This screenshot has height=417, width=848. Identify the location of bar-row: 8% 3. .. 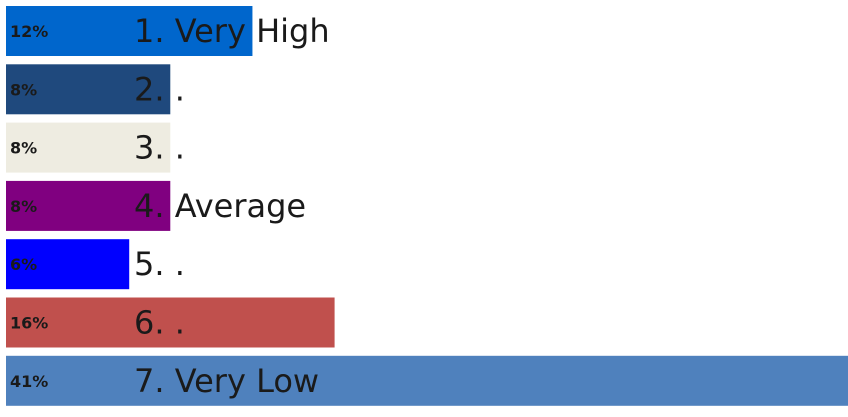
(95, 147).